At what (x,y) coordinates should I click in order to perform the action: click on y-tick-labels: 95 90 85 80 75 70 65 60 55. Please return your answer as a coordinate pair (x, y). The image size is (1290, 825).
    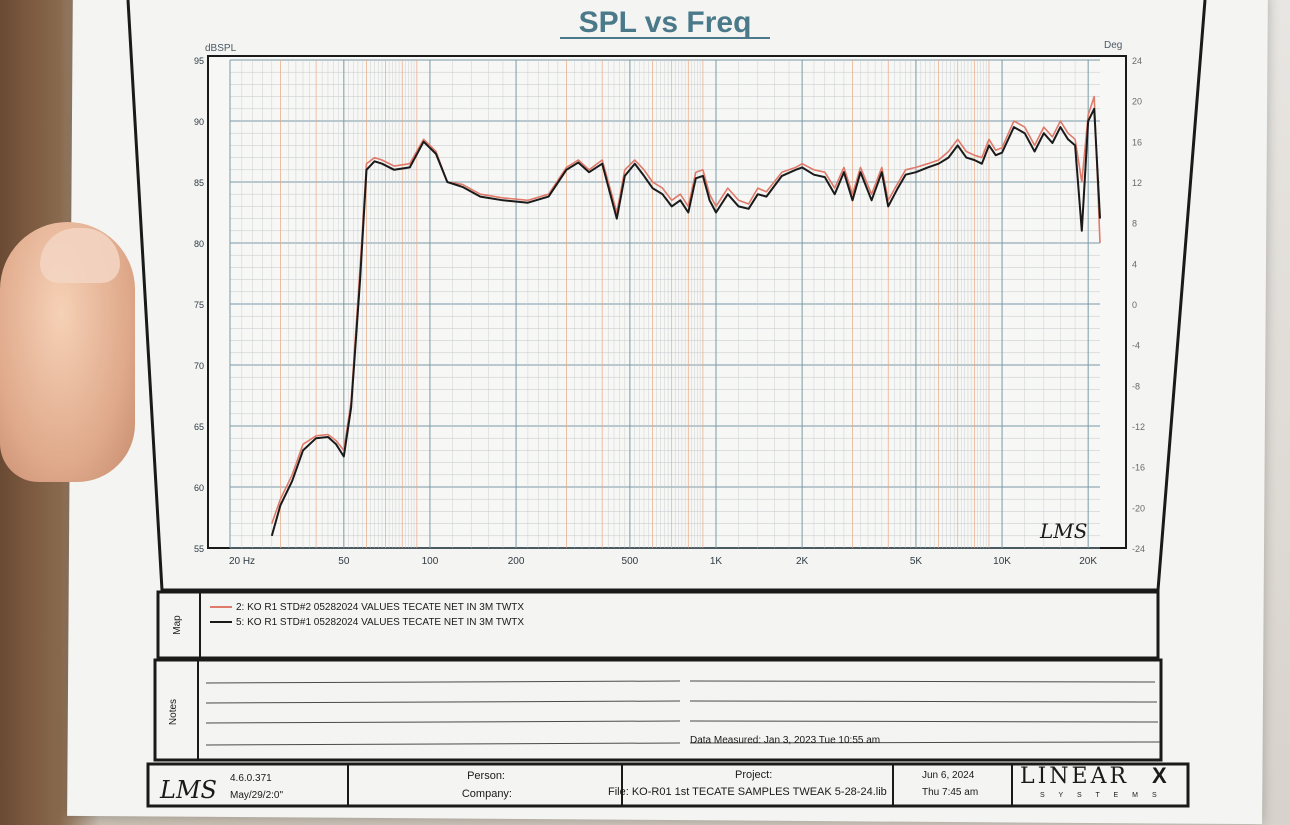
    Looking at the image, I should click on (199, 305).